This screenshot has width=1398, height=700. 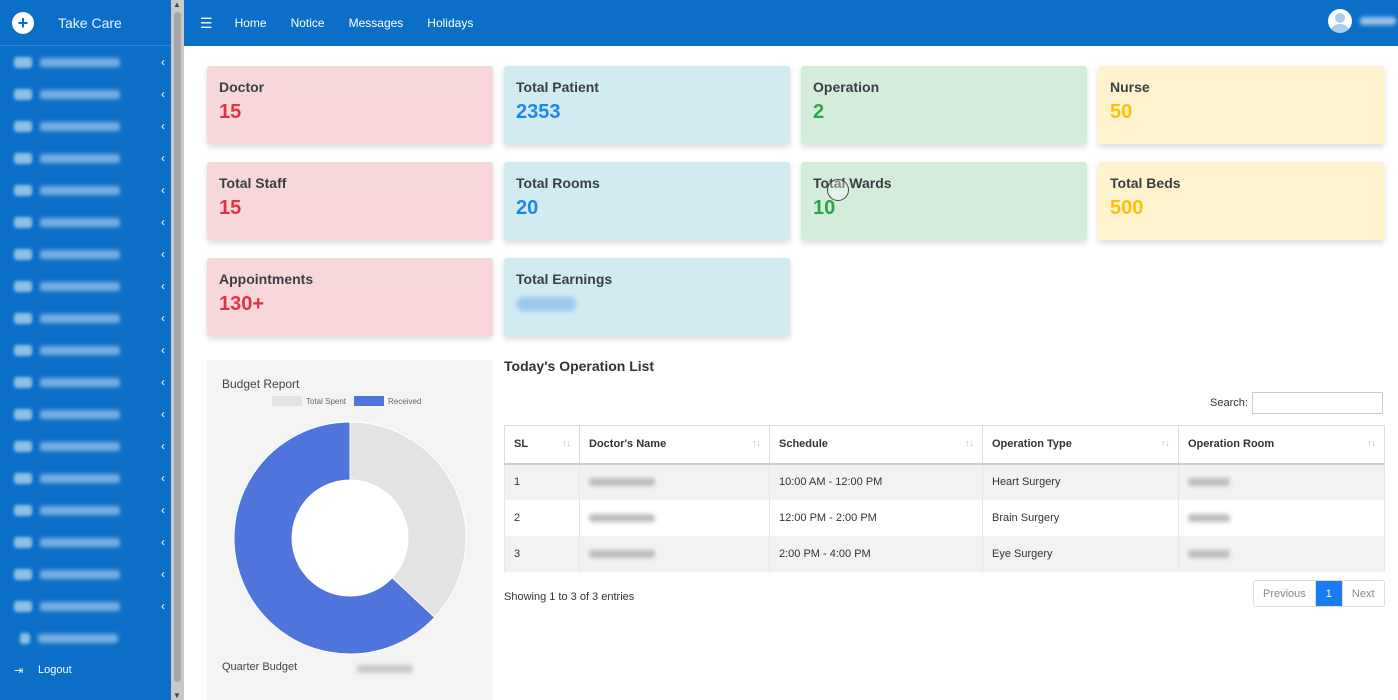 I want to click on table-row: 3 2:00 PM - 4:00 PM Eye Surgery, so click(x=944, y=553).